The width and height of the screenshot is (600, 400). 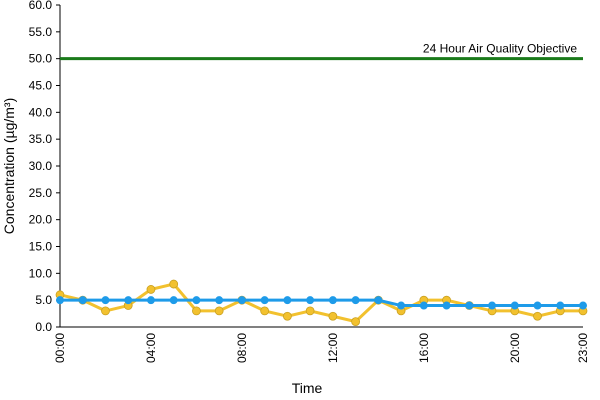 What do you see at coordinates (41, 193) in the screenshot?
I see `y-tick-label: 25.0` at bounding box center [41, 193].